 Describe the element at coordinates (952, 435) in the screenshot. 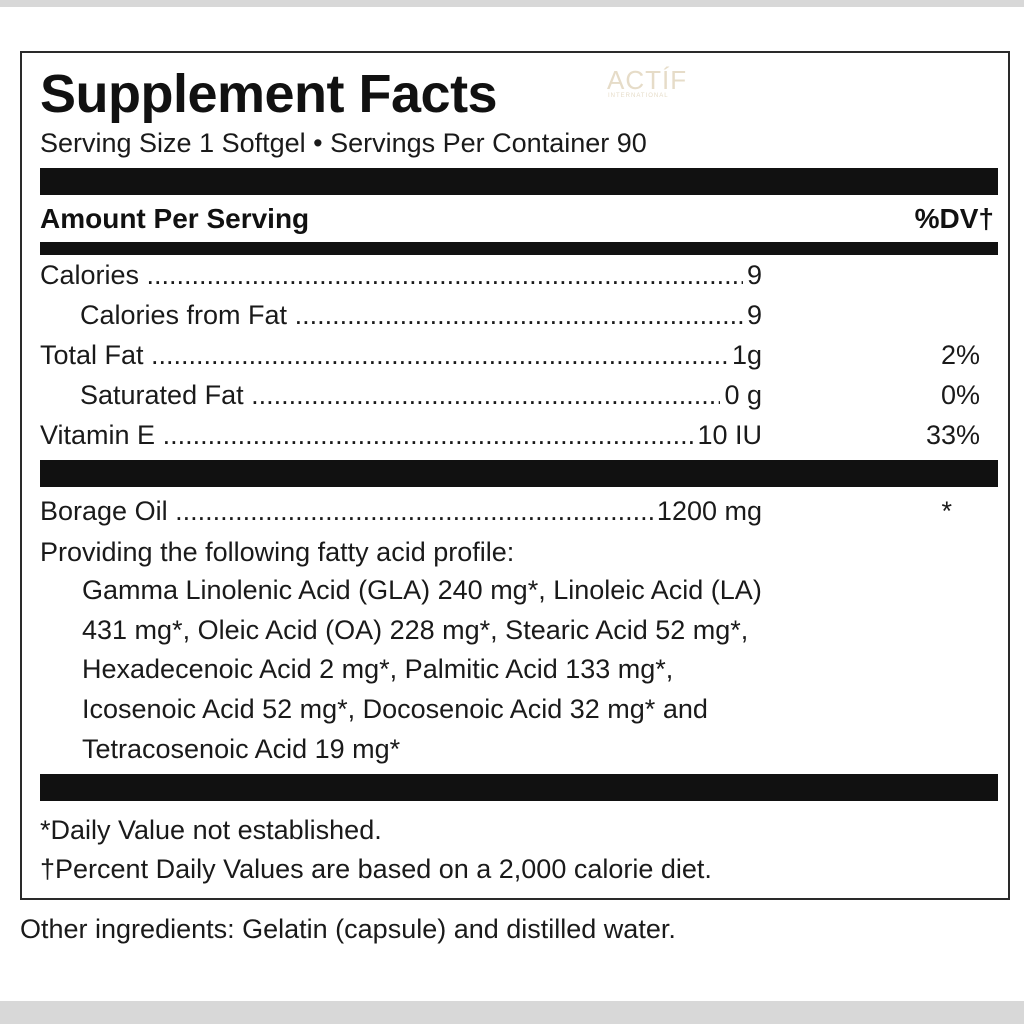

I see `nutrient-dv: 33%` at that location.